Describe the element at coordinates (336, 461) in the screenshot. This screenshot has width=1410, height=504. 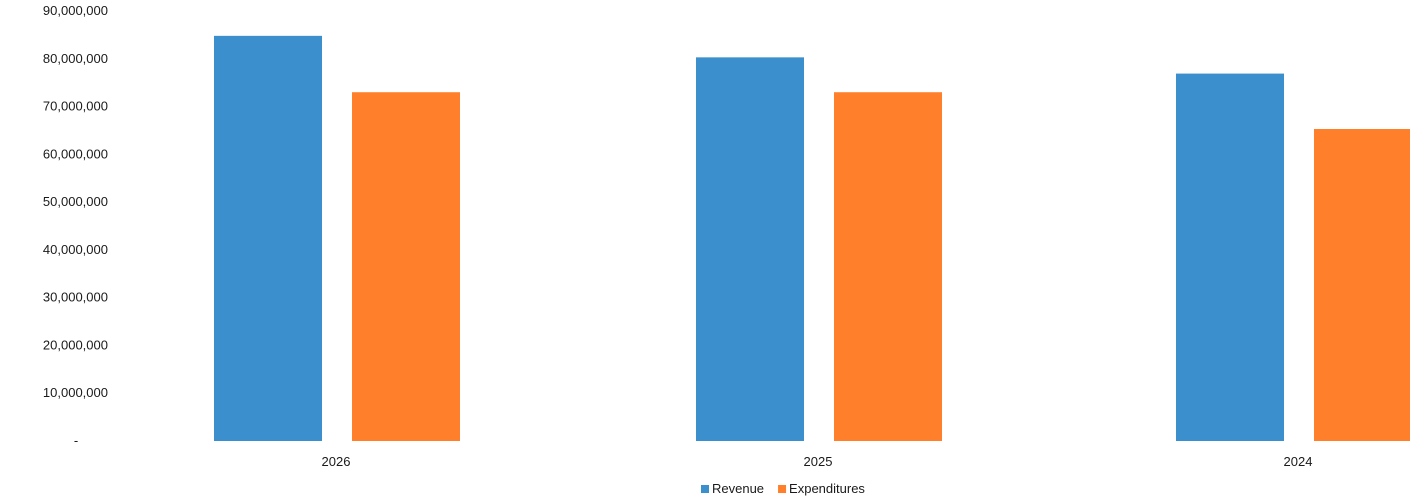
I see `x-category-label: 2026` at that location.